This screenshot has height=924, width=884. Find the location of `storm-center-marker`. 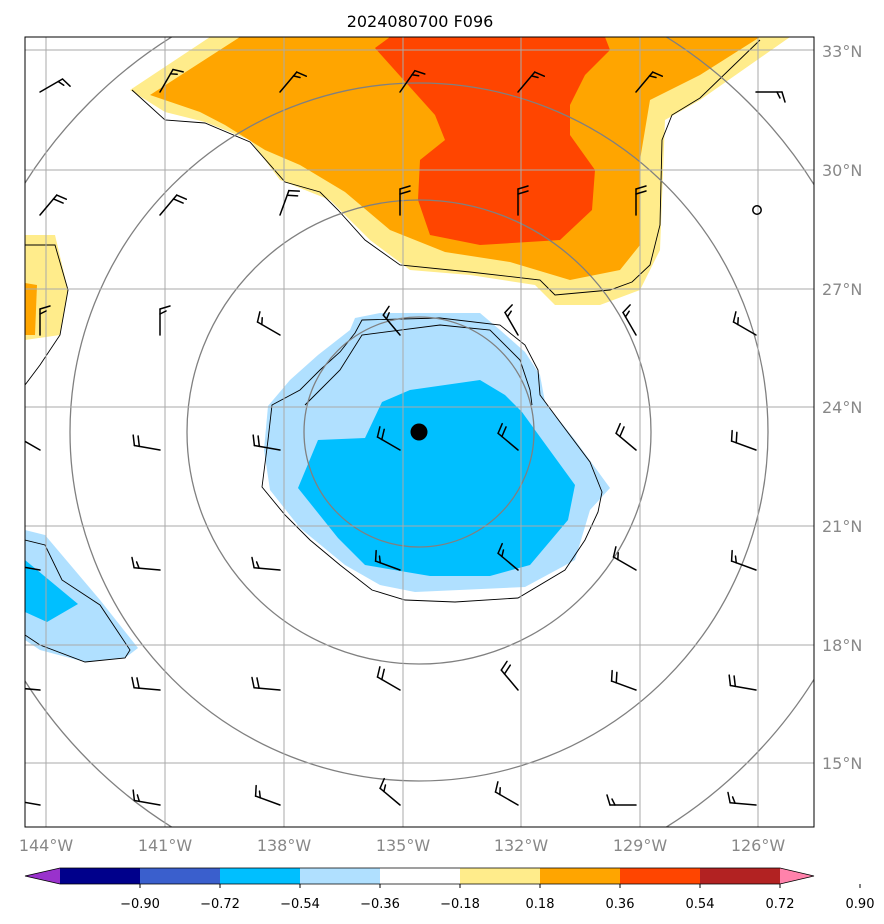

storm-center-marker is located at coordinates (419, 432).